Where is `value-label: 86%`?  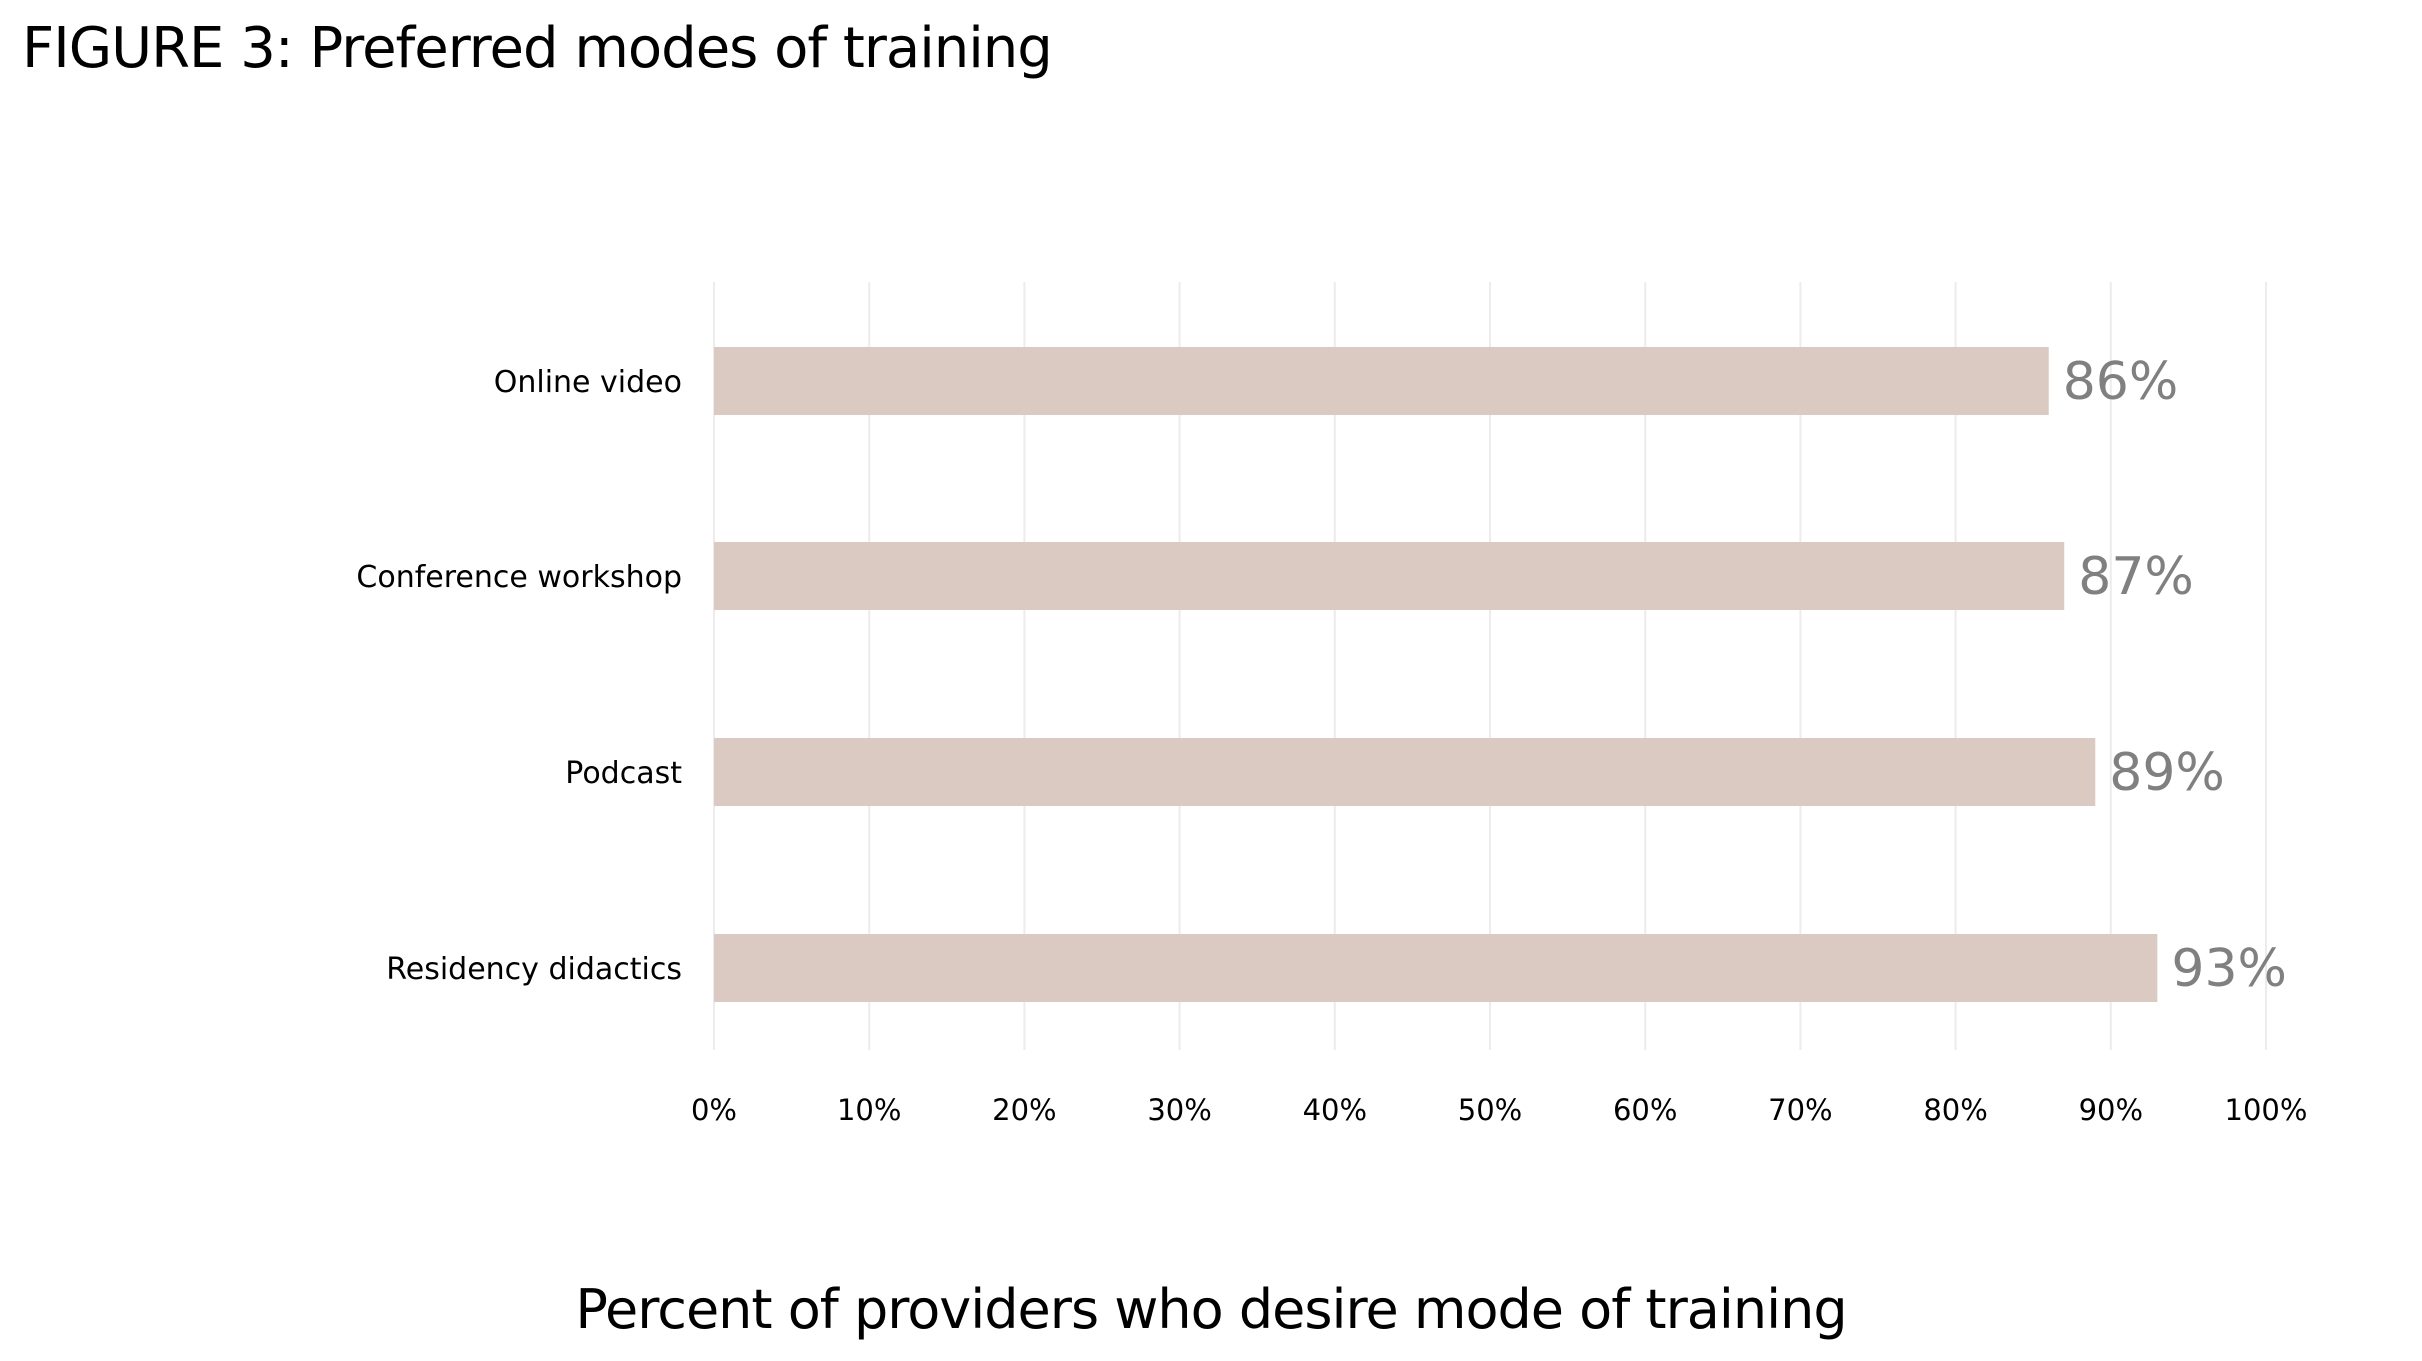
value-label: 86% is located at coordinates (2121, 382).